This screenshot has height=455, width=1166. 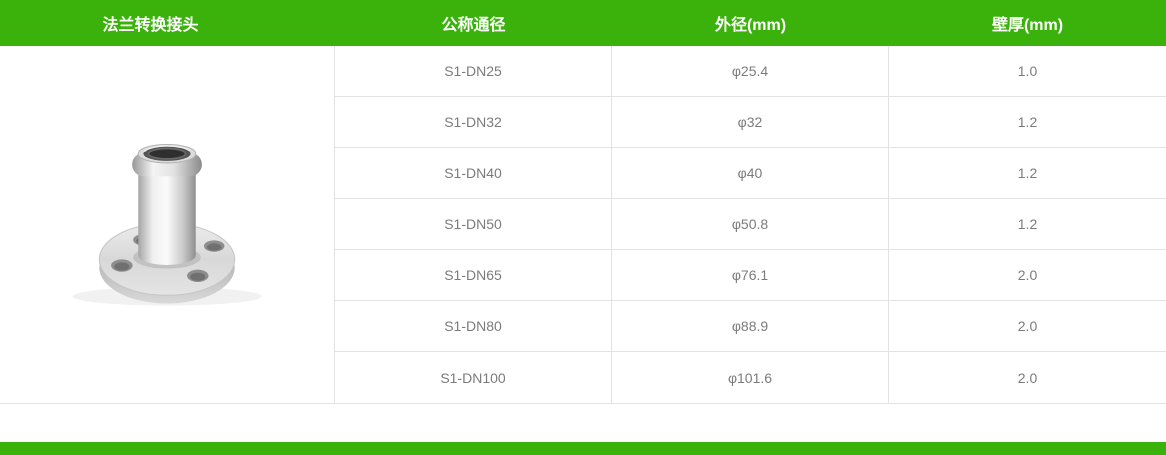 What do you see at coordinates (473, 326) in the screenshot?
I see `cell-model: S1-DN80` at bounding box center [473, 326].